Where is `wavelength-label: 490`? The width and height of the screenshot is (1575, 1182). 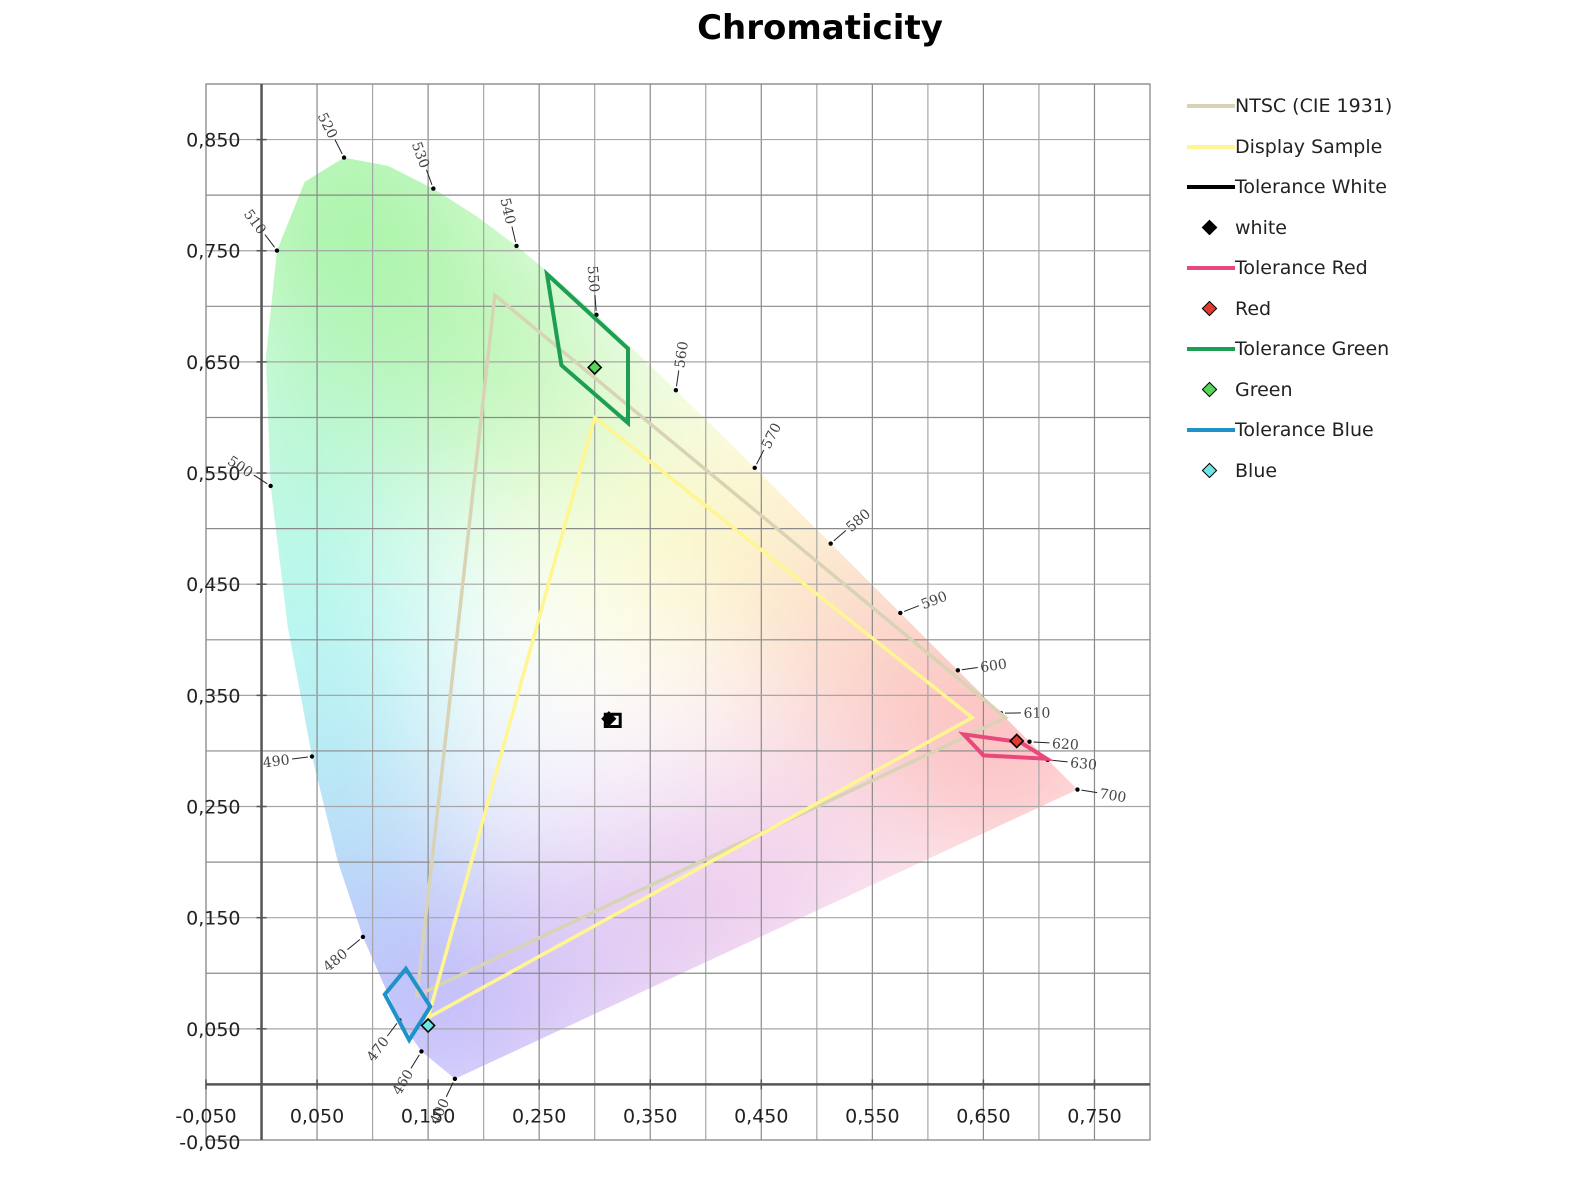
wavelength-label: 490 is located at coordinates (276, 761).